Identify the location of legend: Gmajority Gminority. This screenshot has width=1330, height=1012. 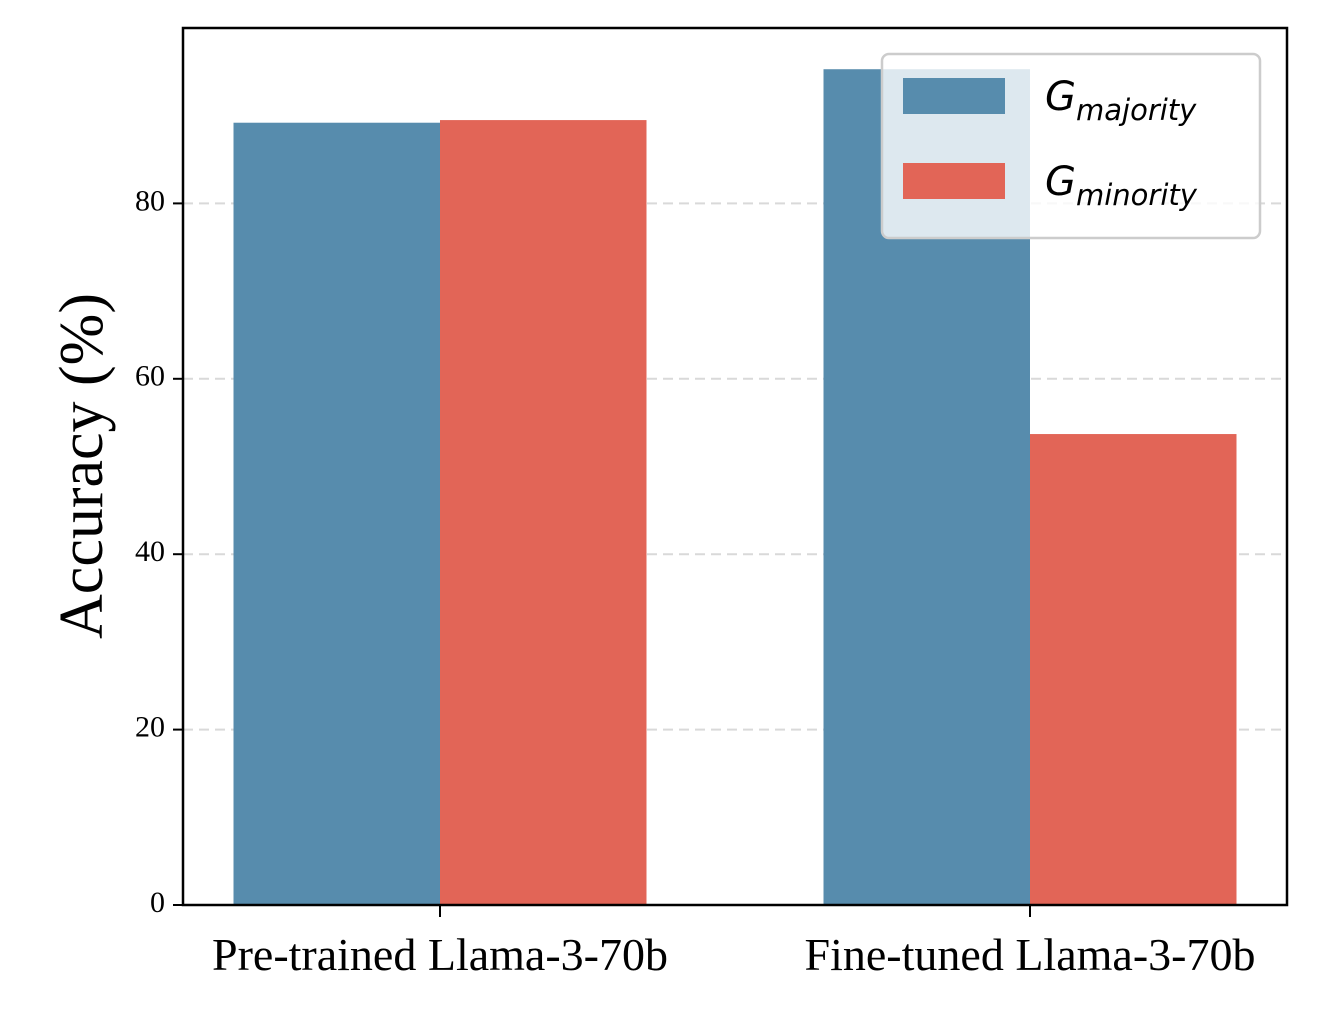
(1071, 146).